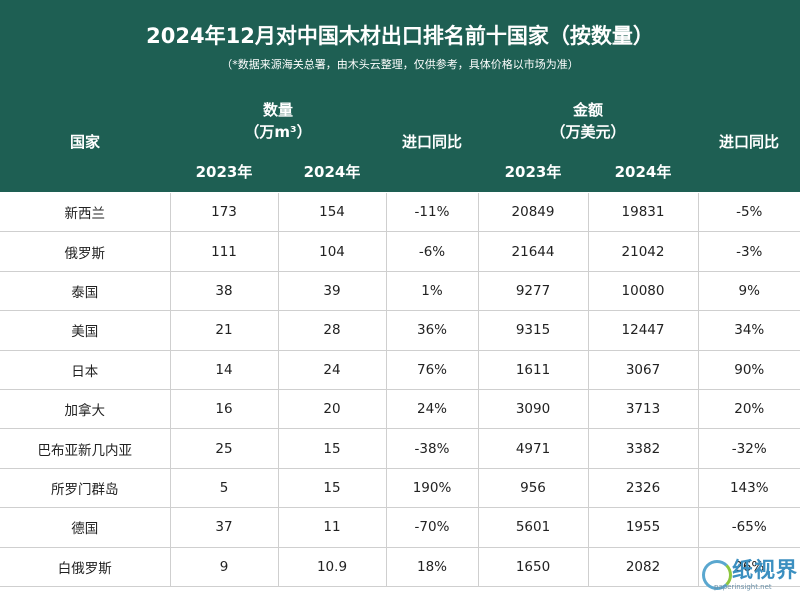 The image size is (800, 594). I want to click on cell-country: 美国, so click(85, 330).